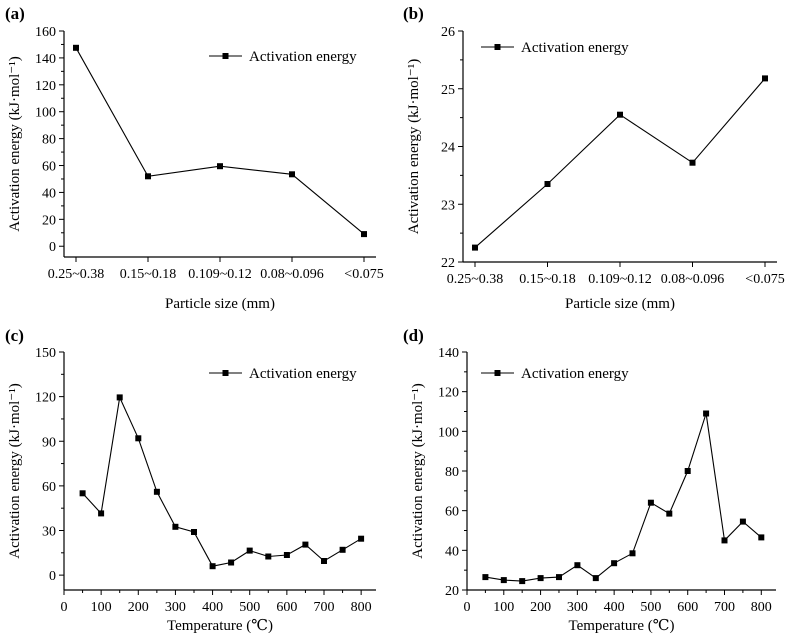 This screenshot has width=787, height=637. Describe the element at coordinates (452, 472) in the screenshot. I see `y-tick-label: 80` at that location.